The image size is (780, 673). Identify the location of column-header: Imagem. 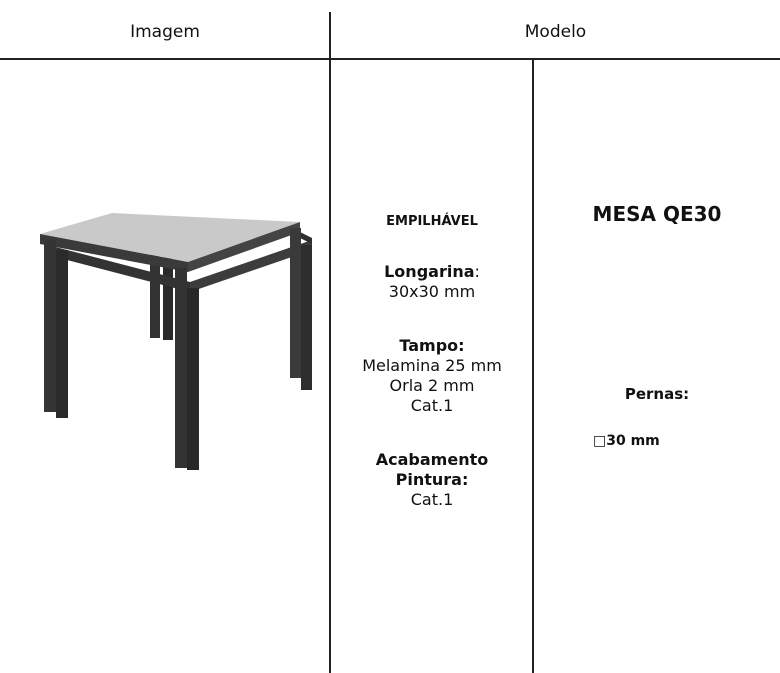
(165, 32).